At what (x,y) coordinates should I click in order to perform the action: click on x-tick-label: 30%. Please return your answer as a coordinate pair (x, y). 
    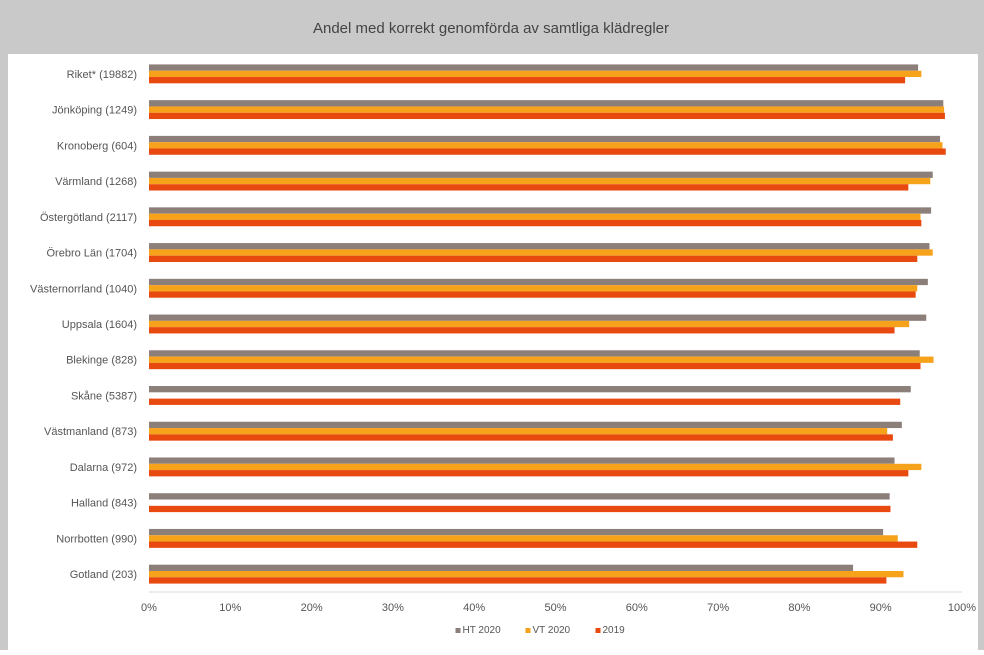
    Looking at the image, I should click on (393, 608).